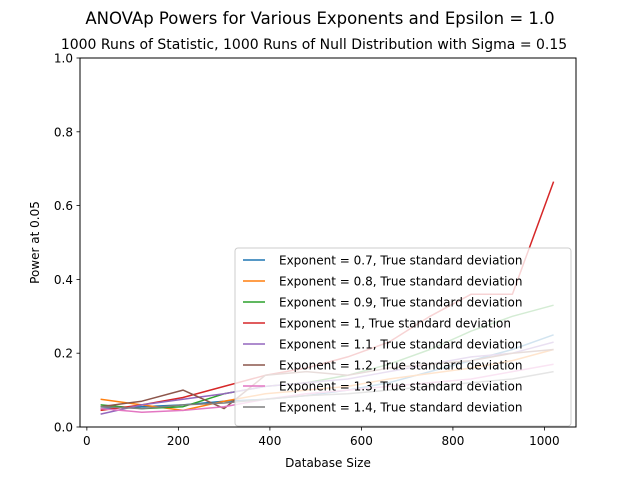 Image resolution: width=640 pixels, height=480 pixels. Describe the element at coordinates (269, 441) in the screenshot. I see `x-tick-label: 400` at that location.